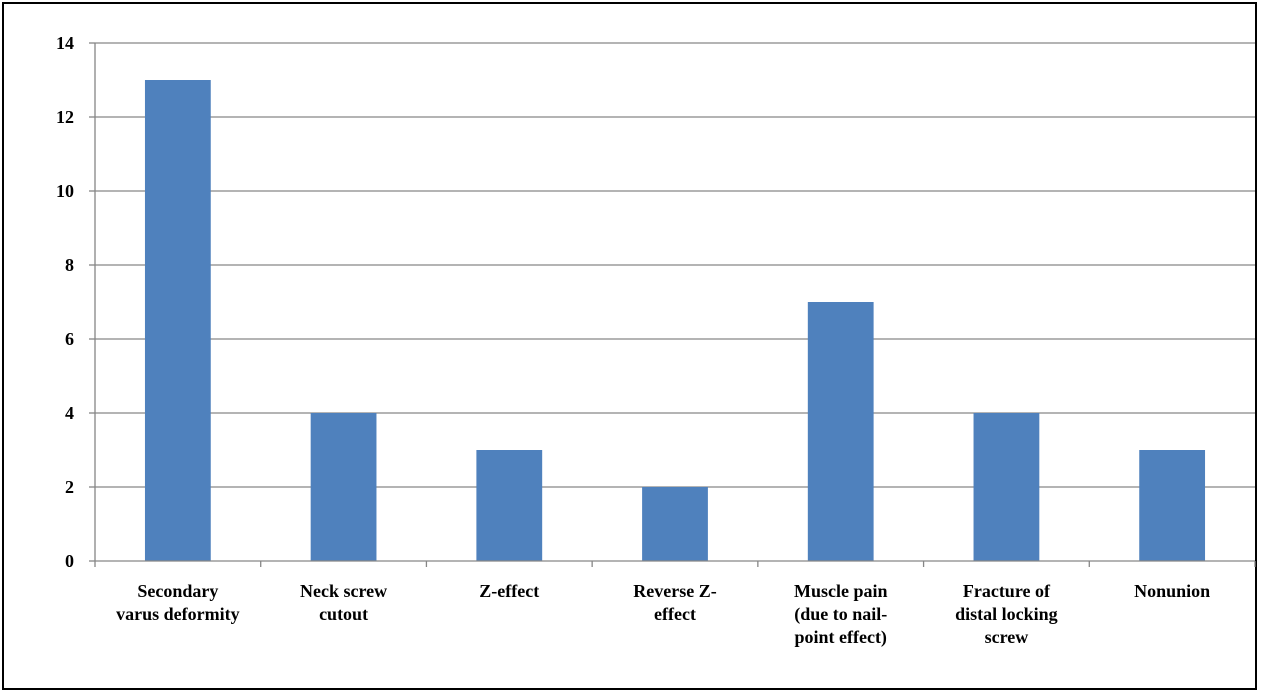 This screenshot has height=694, width=1261. Describe the element at coordinates (177, 591) in the screenshot. I see `x-category-label-line: Secondary` at that location.